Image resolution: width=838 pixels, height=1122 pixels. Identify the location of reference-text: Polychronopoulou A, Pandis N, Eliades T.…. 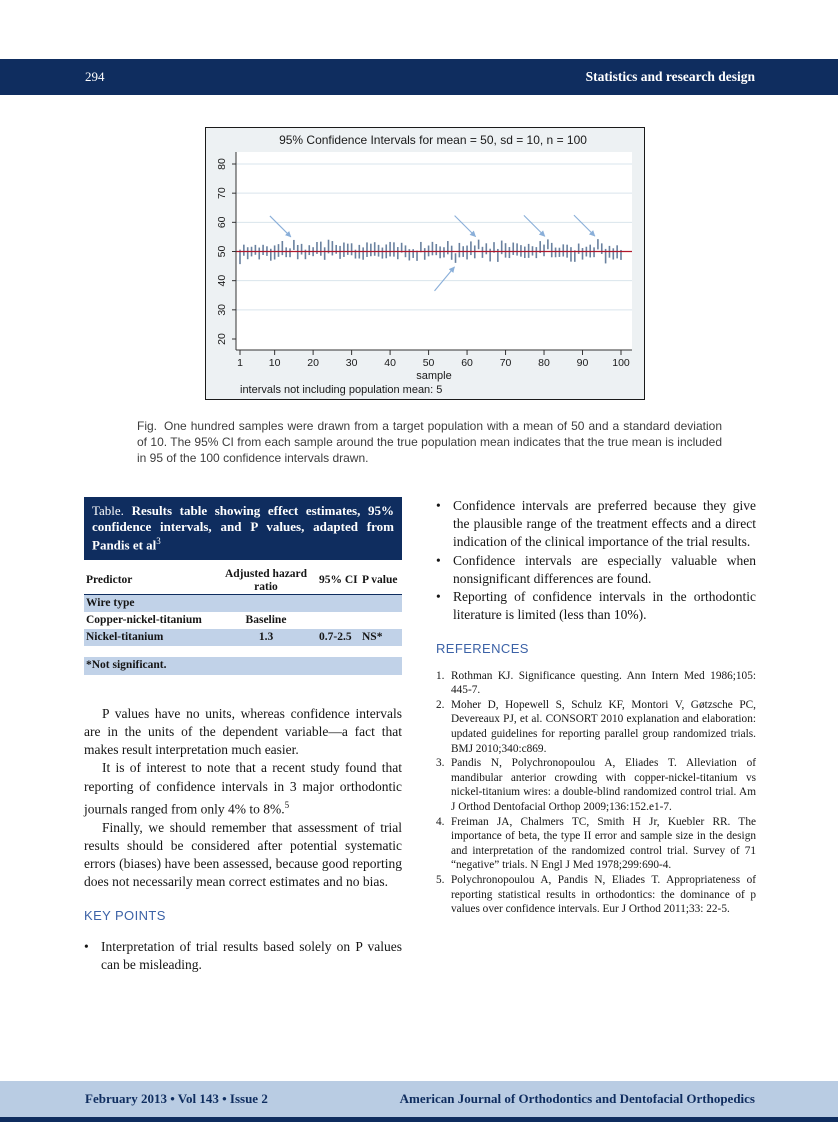
(603, 894).